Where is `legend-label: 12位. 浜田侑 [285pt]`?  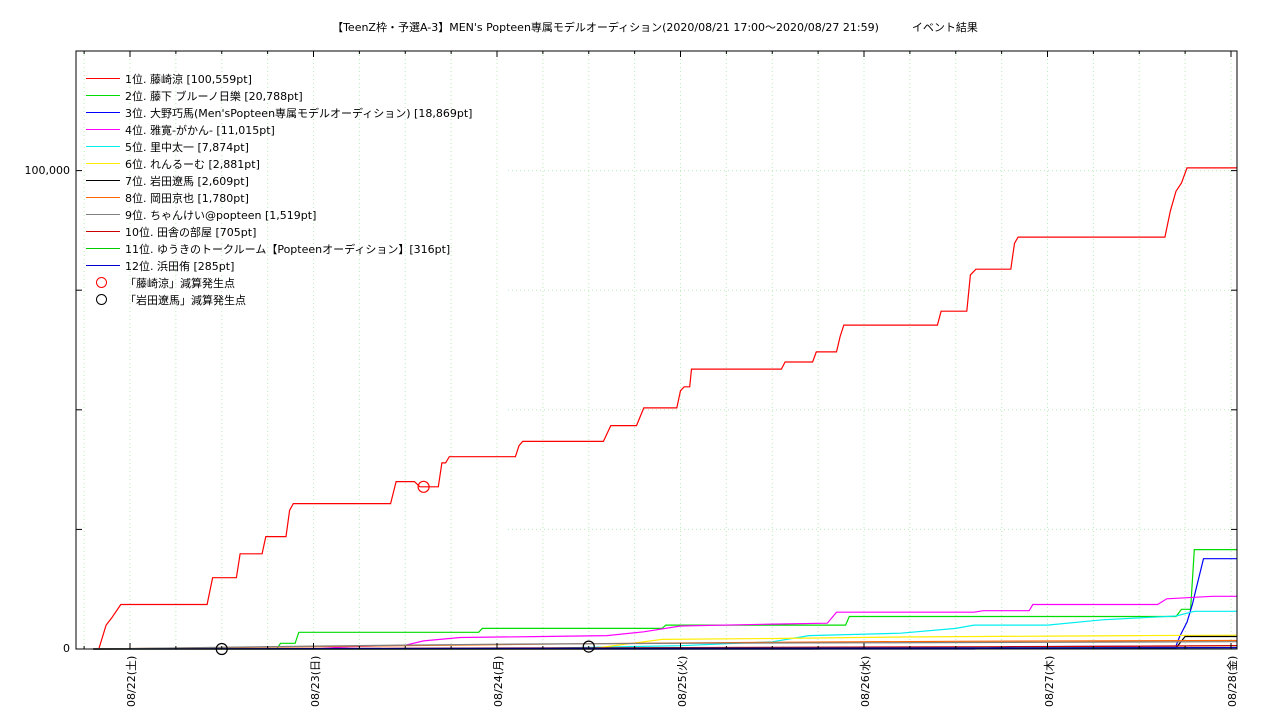
legend-label: 12位. 浜田侑 [285pt] is located at coordinates (180, 266).